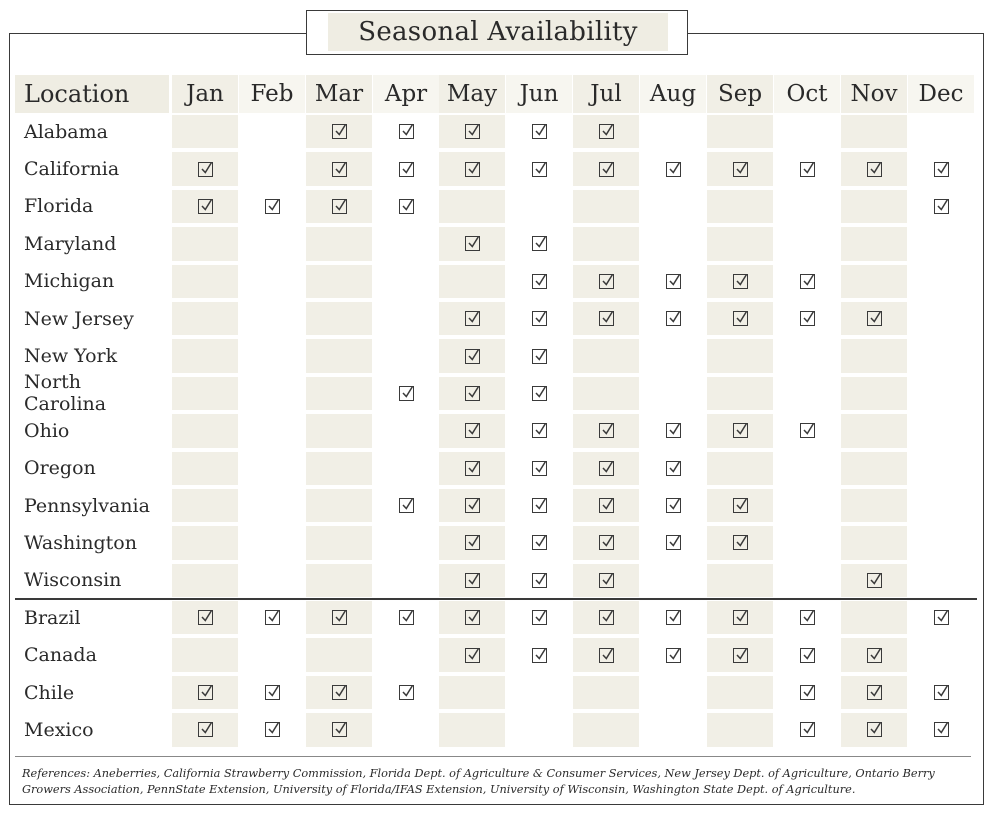 Image resolution: width=999 pixels, height=820 pixels. Describe the element at coordinates (496, 729) in the screenshot. I see `table-row: Mexico` at that location.